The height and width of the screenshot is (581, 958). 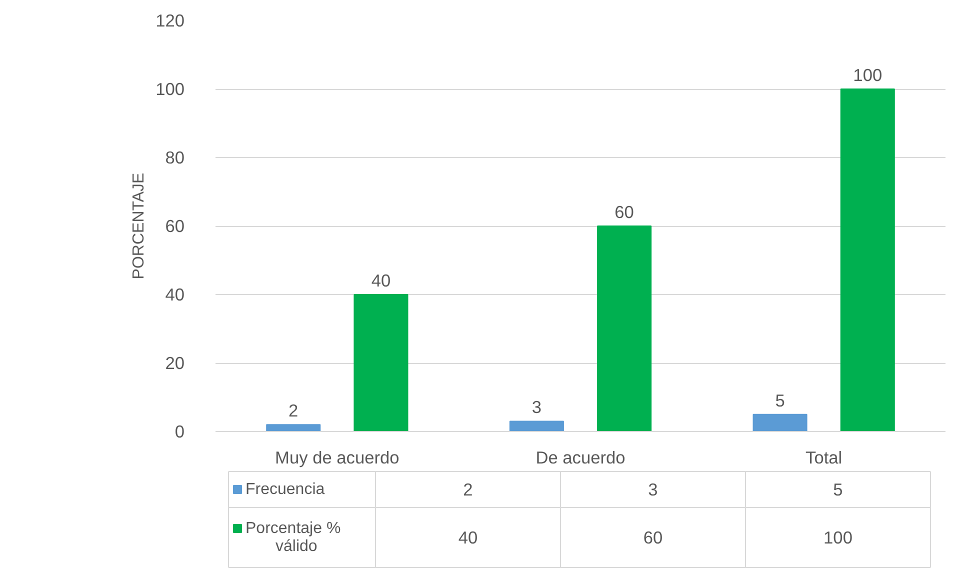 I want to click on legend-label: Frecuencia, so click(x=285, y=489).